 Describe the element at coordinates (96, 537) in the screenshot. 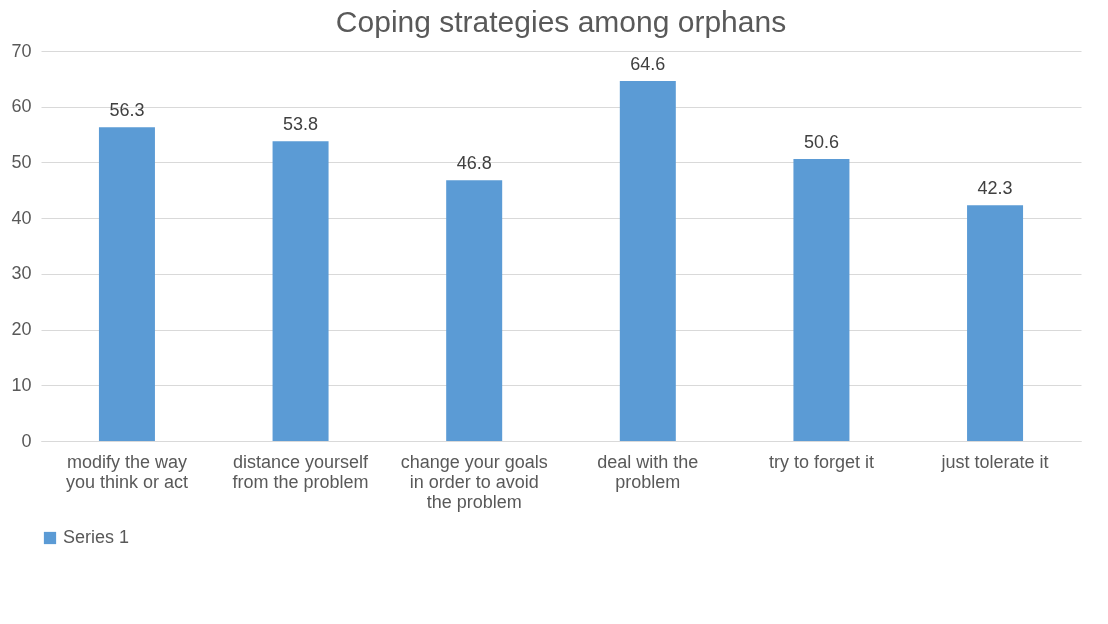

I see `legend-label: Series 1` at that location.